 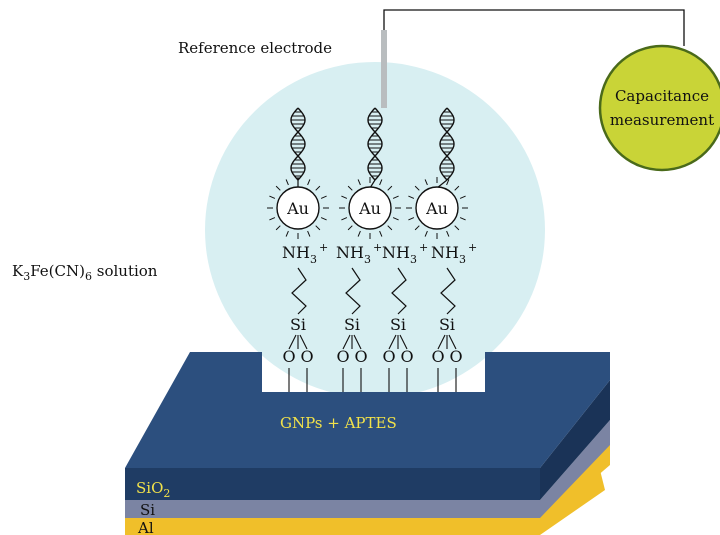 What do you see at coordinates (367, 410) in the screenshot?
I see `sio2-top-surface` at bounding box center [367, 410].